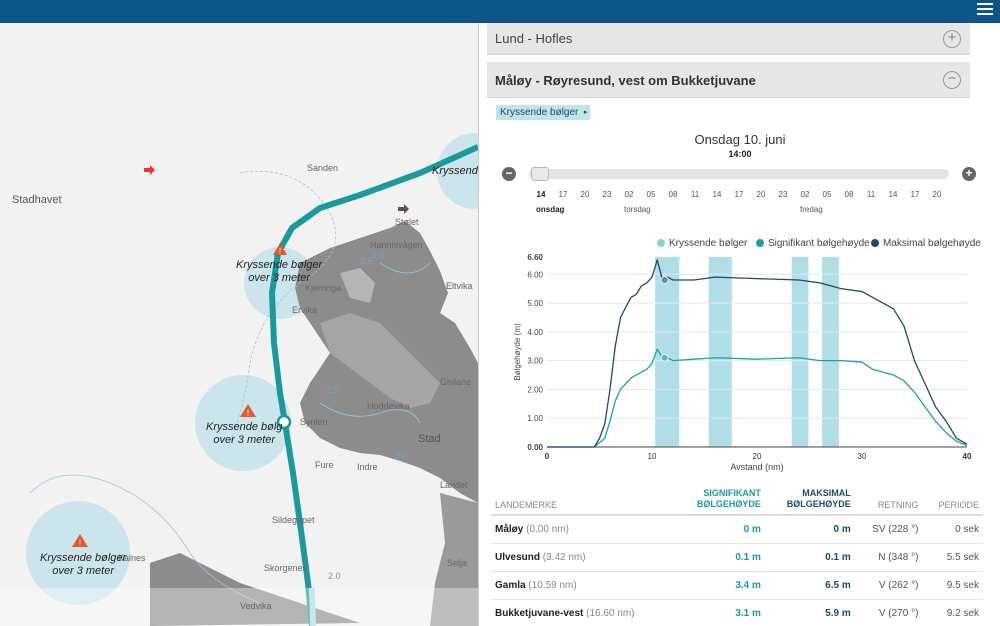 The height and width of the screenshot is (626, 1000). Describe the element at coordinates (550, 209) in the screenshot. I see `slider-day-label: onsdag` at that location.